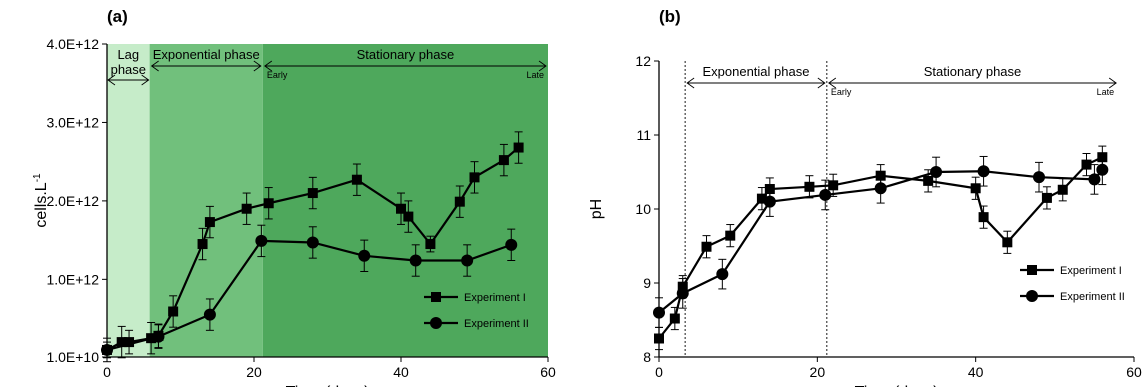  What do you see at coordinates (72, 279) in the screenshot?
I see `y-tick-label-1: 1.0E+12` at bounding box center [72, 279].